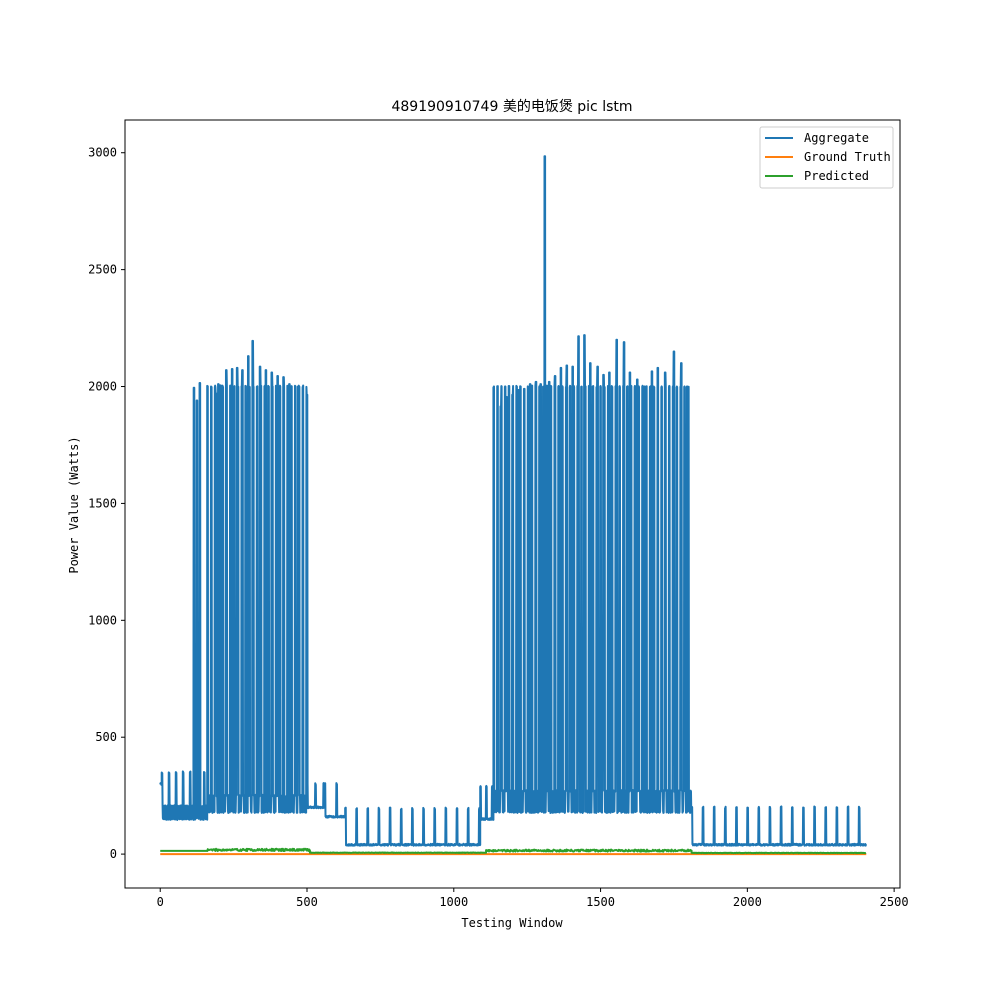  Describe the element at coordinates (836, 138) in the screenshot. I see `legend-label: Aggregate` at that location.